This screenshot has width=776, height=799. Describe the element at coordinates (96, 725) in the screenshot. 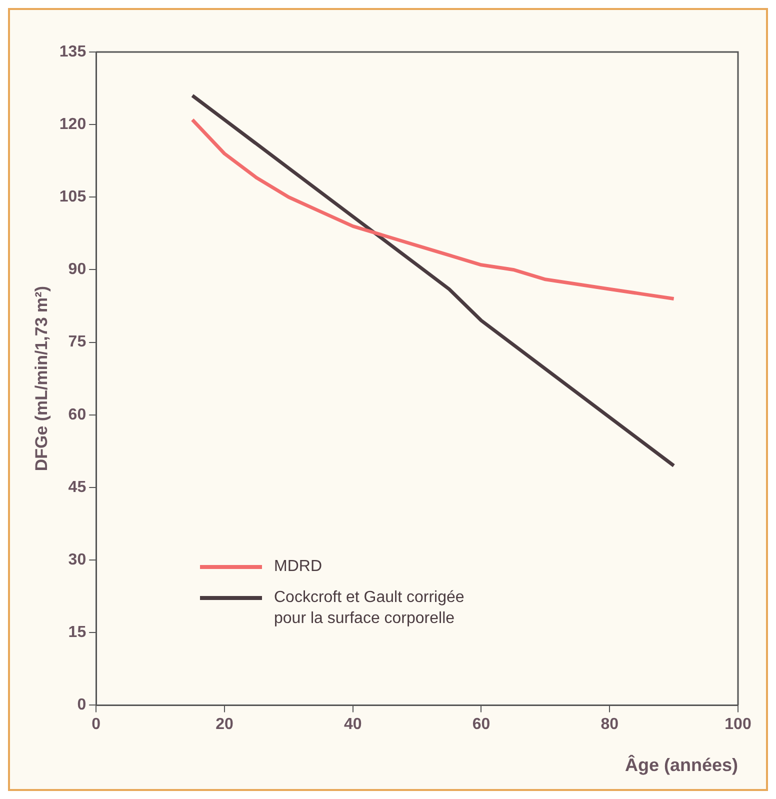

I see `x-tick-label: 0` at that location.